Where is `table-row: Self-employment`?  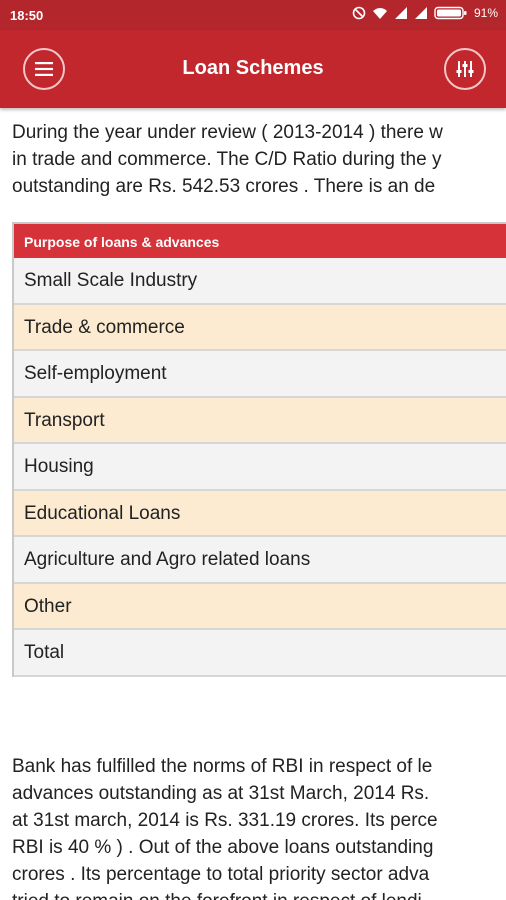 table-row: Self-employment is located at coordinates (260, 374).